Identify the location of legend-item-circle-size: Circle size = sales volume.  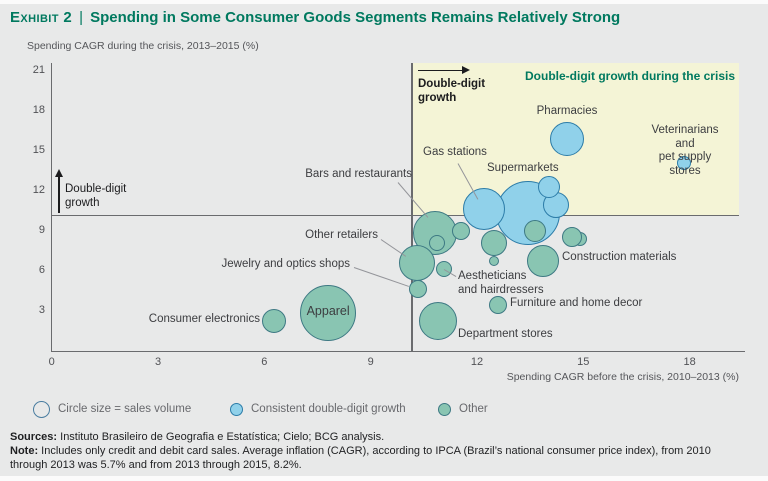
(112, 409).